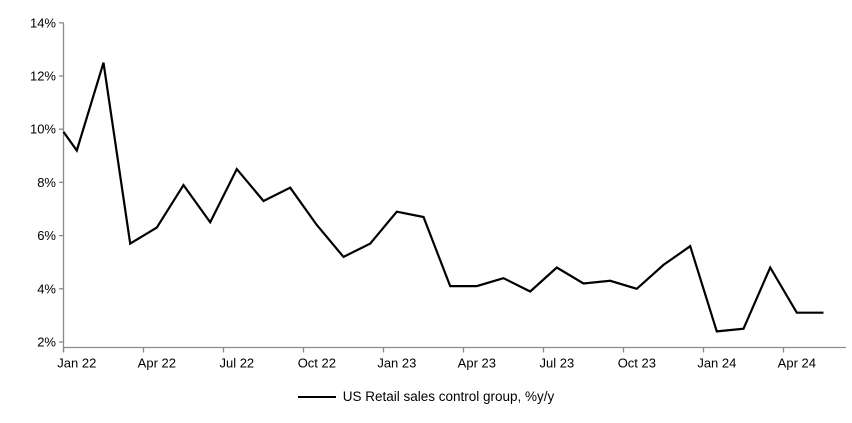  Describe the element at coordinates (317, 363) in the screenshot. I see `x-tick-label: Oct 22` at that location.